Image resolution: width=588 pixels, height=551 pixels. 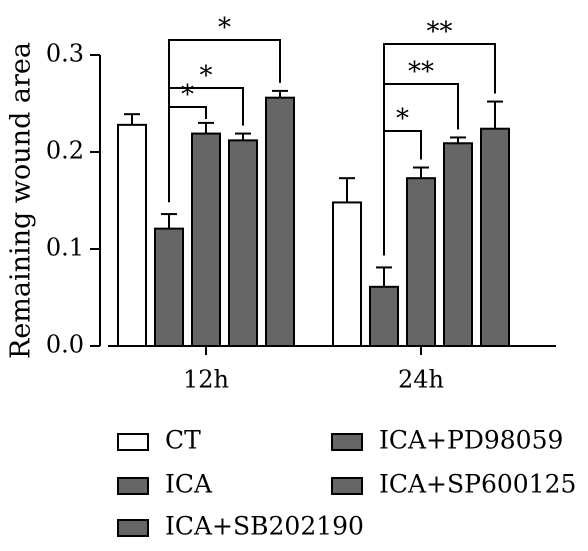 What do you see at coordinates (264, 526) in the screenshot?
I see `legend-label: ICA+SB202190` at bounding box center [264, 526].